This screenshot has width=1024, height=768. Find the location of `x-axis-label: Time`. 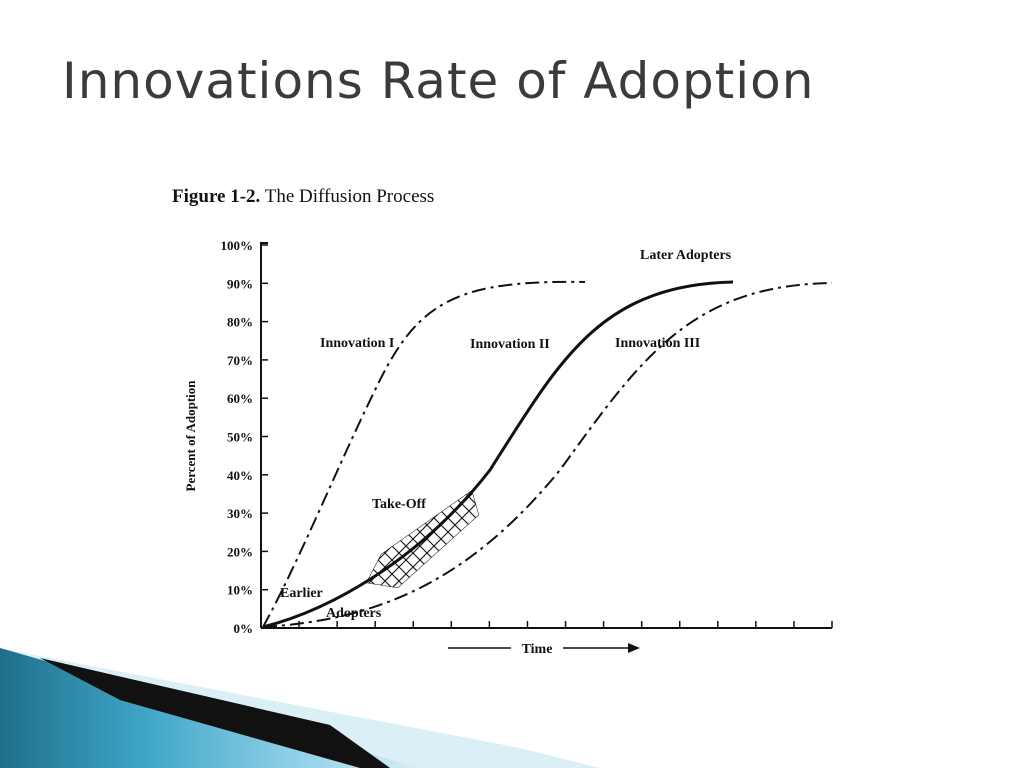

x-axis-label: Time is located at coordinates (537, 649).